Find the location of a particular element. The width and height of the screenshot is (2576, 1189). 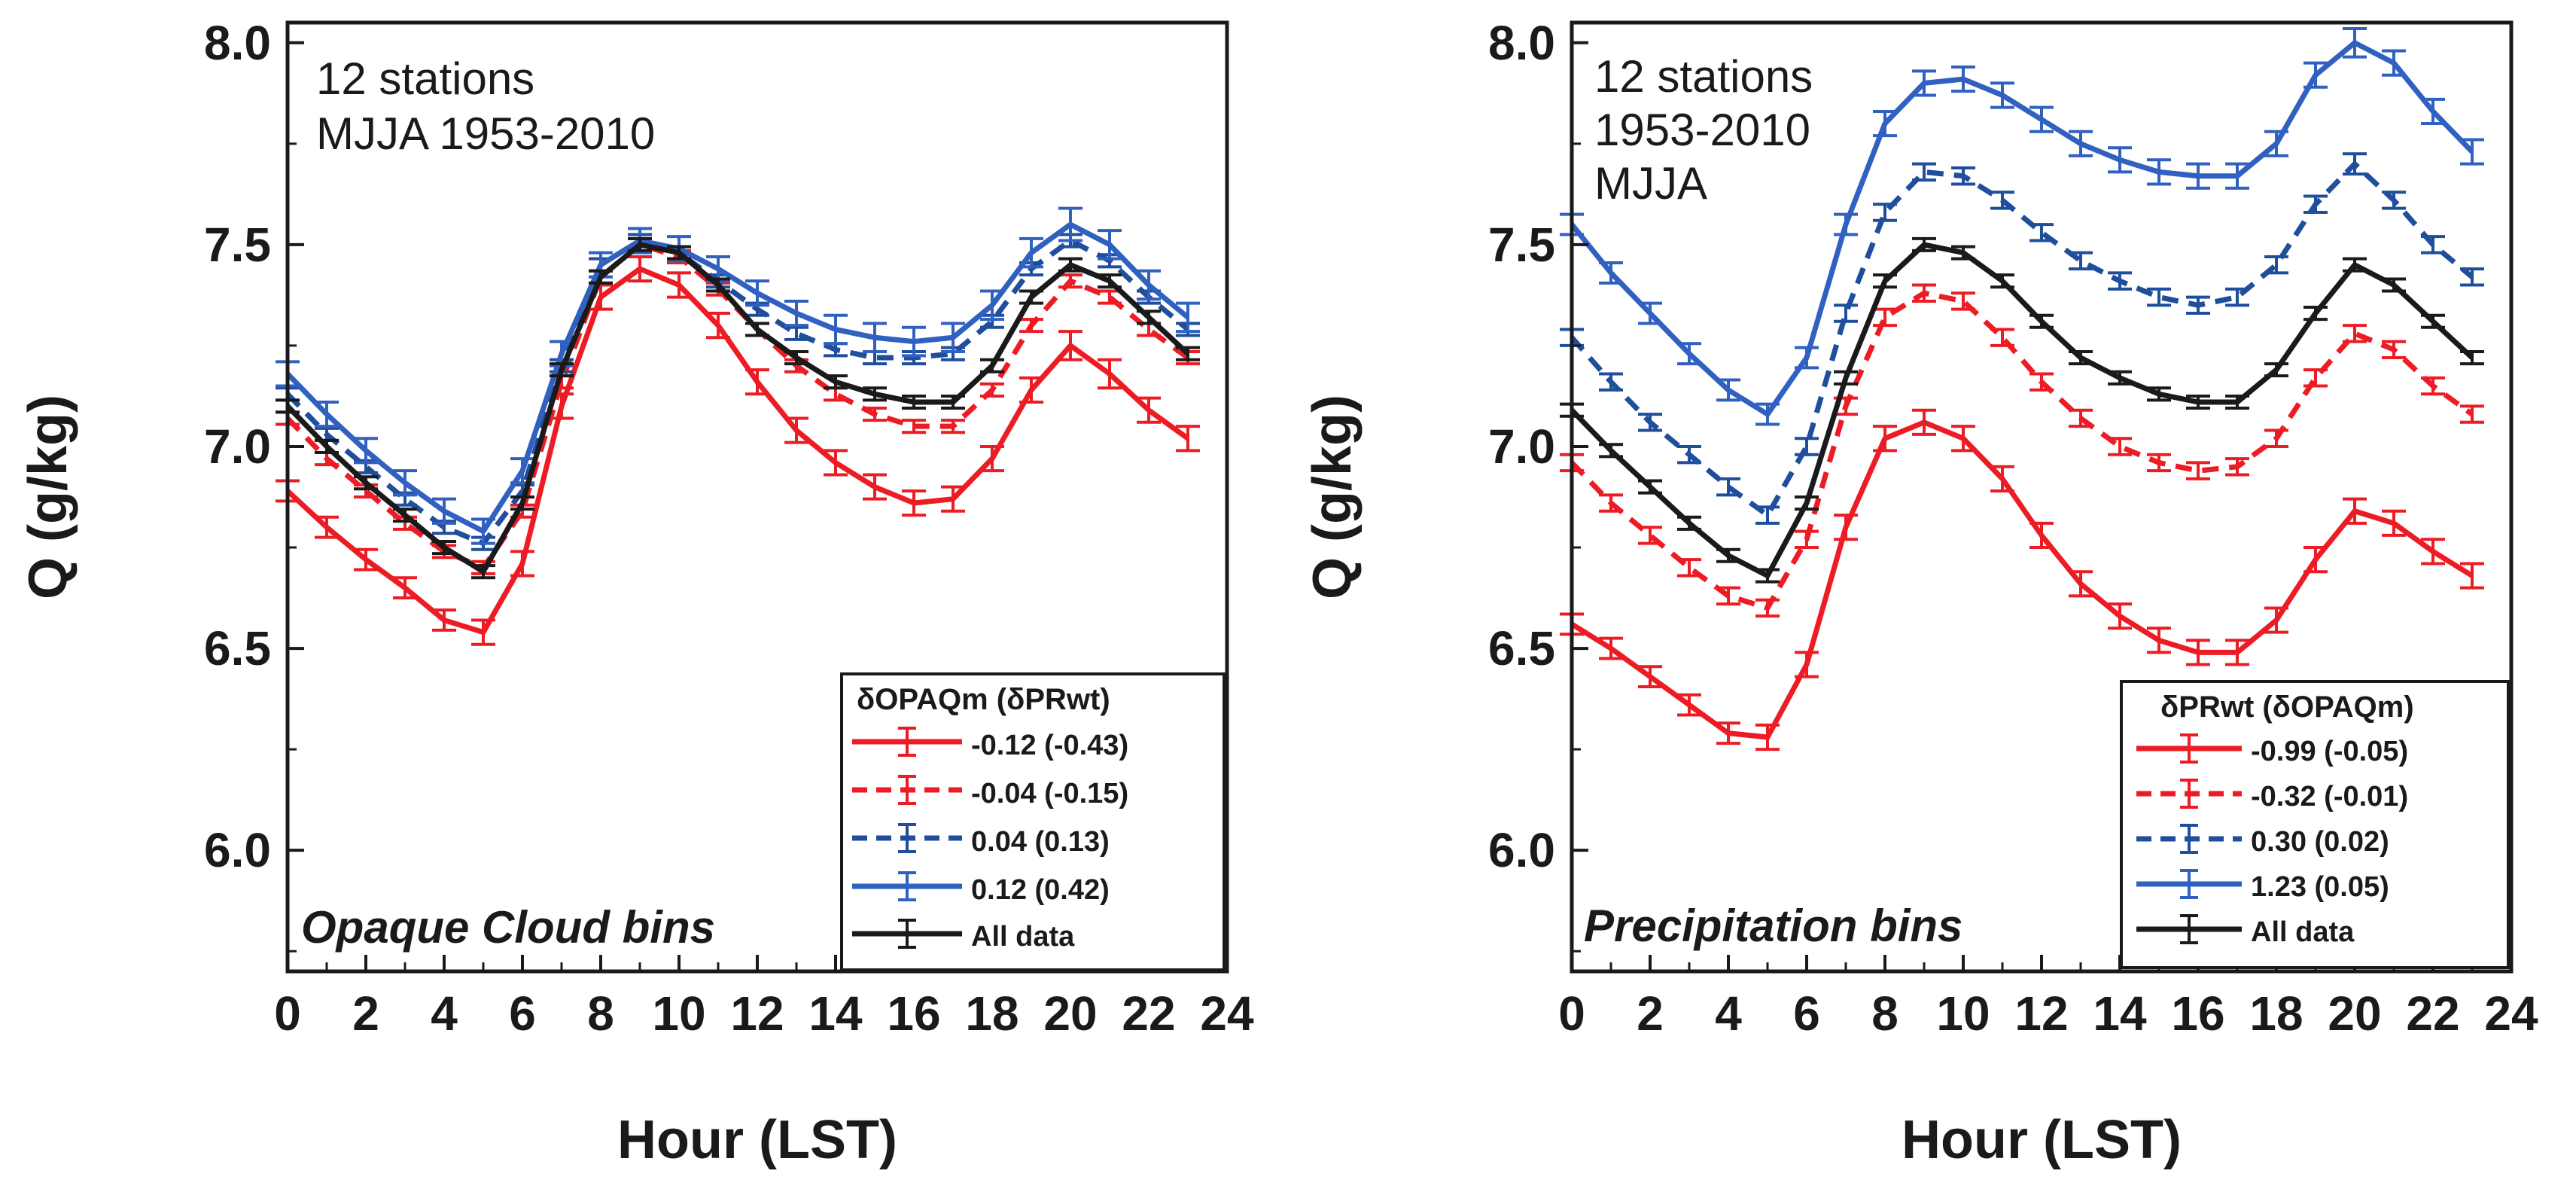

right-x-tick-label: 8 is located at coordinates (1885, 1014).